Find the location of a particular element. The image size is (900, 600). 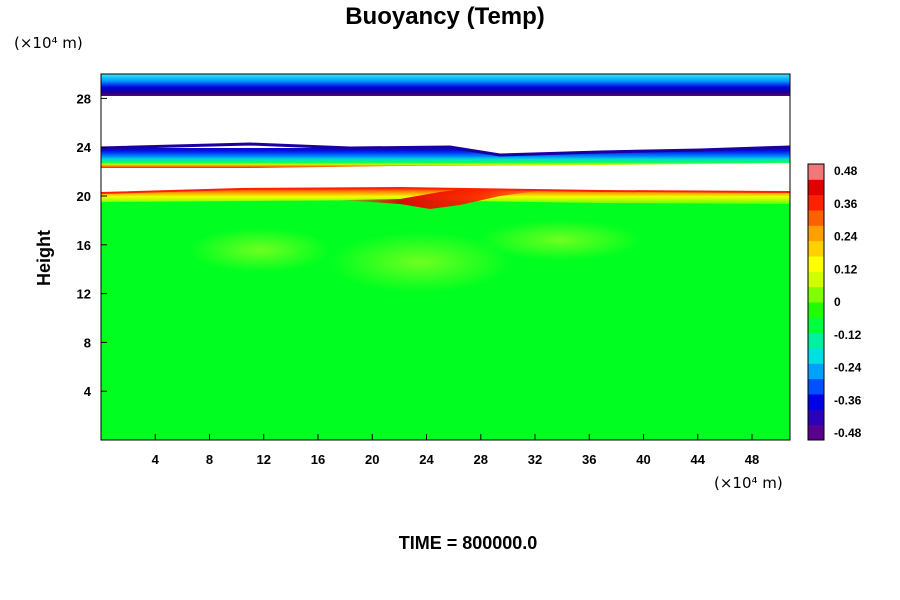

colorbar-tick-label: 0.36 is located at coordinates (846, 204).